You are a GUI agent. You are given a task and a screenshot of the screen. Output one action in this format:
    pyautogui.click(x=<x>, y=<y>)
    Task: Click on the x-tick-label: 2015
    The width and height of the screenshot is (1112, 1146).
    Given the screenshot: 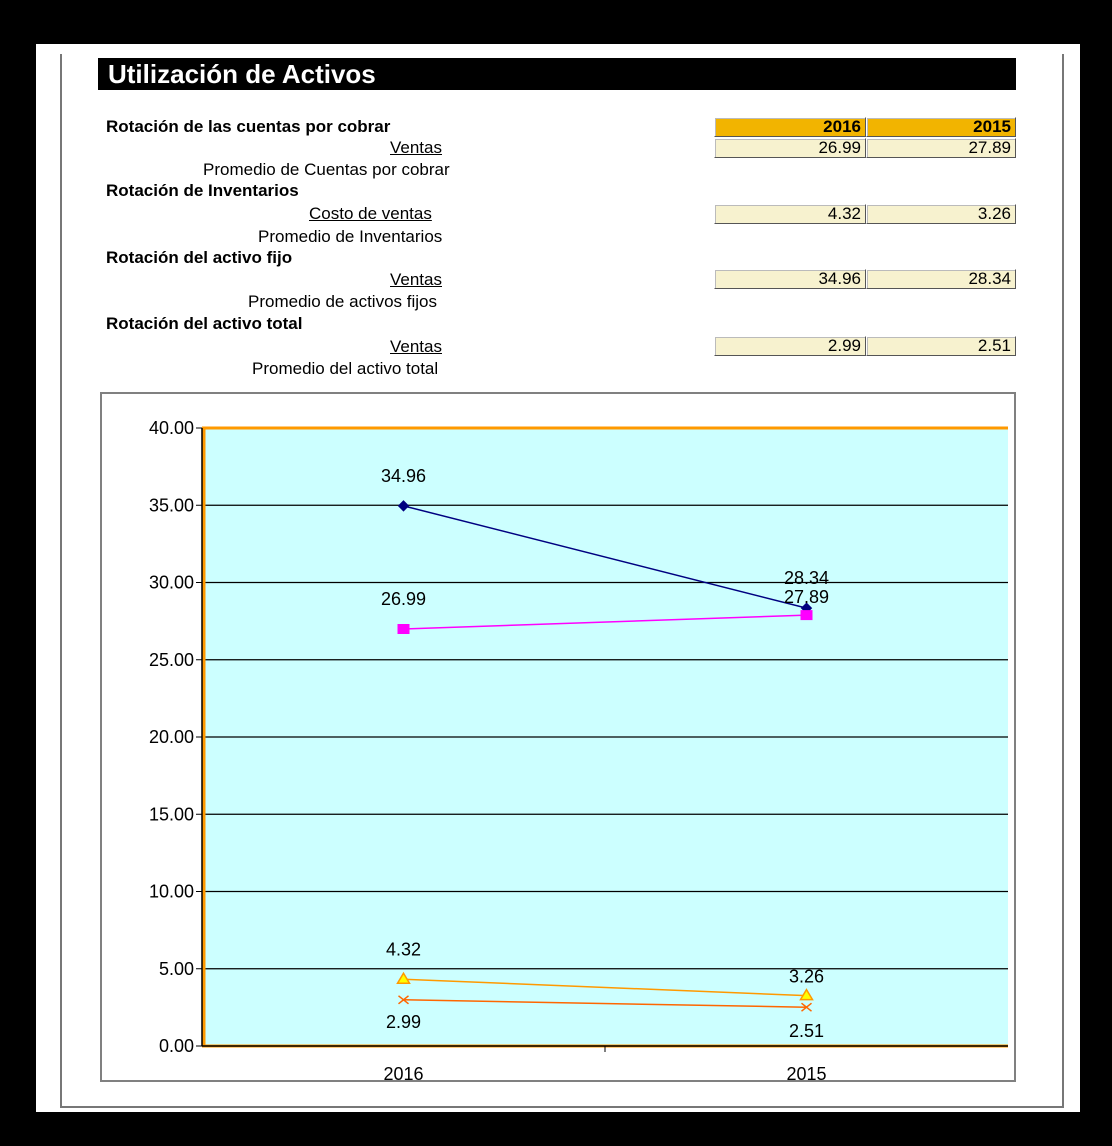 What is the action you would take?
    pyautogui.click(x=806, y=1073)
    